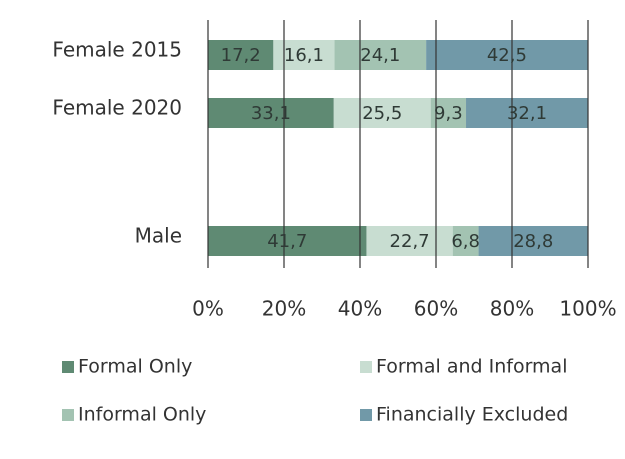 The image size is (625, 459). What do you see at coordinates (208, 309) in the screenshot?
I see `x-tick-label: 0%` at bounding box center [208, 309].